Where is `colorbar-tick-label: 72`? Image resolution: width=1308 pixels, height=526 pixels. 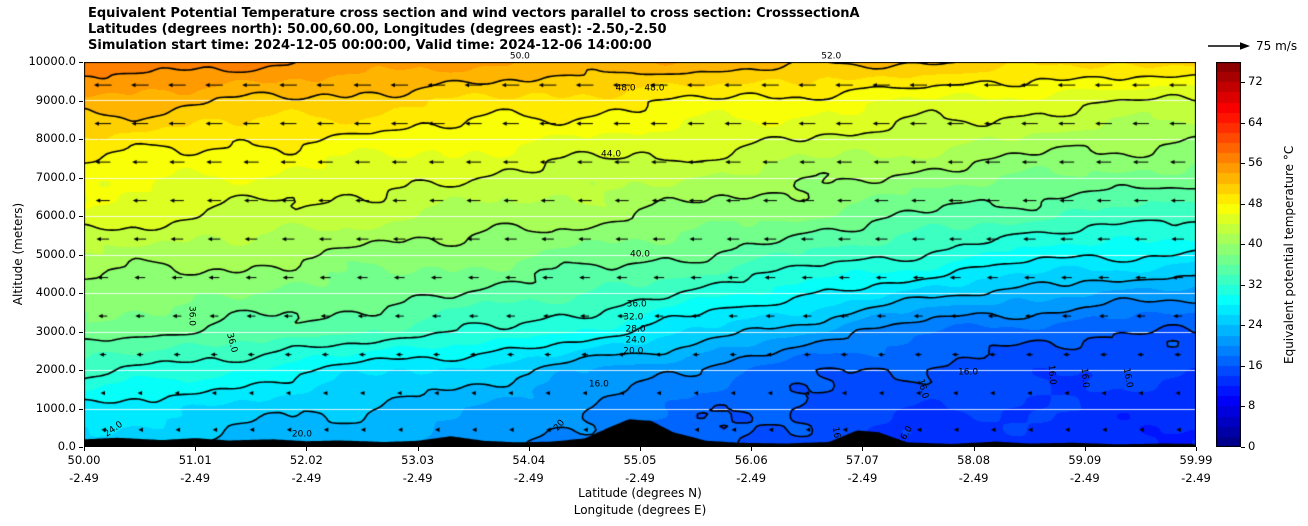 colorbar-tick-label: 72 is located at coordinates (1255, 81).